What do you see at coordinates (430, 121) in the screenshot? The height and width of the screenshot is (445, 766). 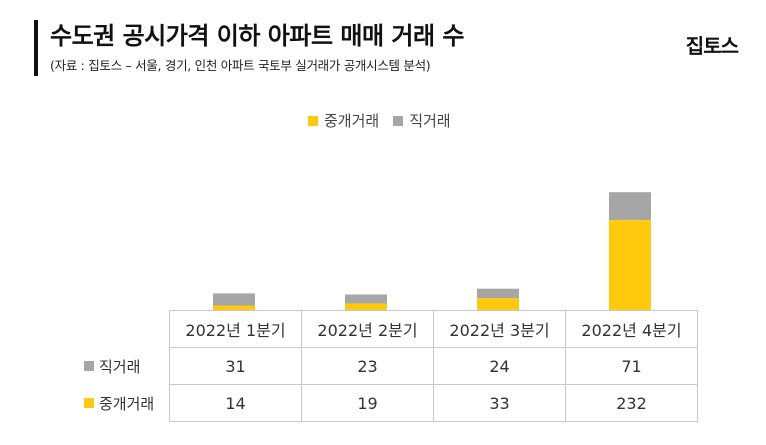 I see `legend-label-direct: 직거래` at bounding box center [430, 121].